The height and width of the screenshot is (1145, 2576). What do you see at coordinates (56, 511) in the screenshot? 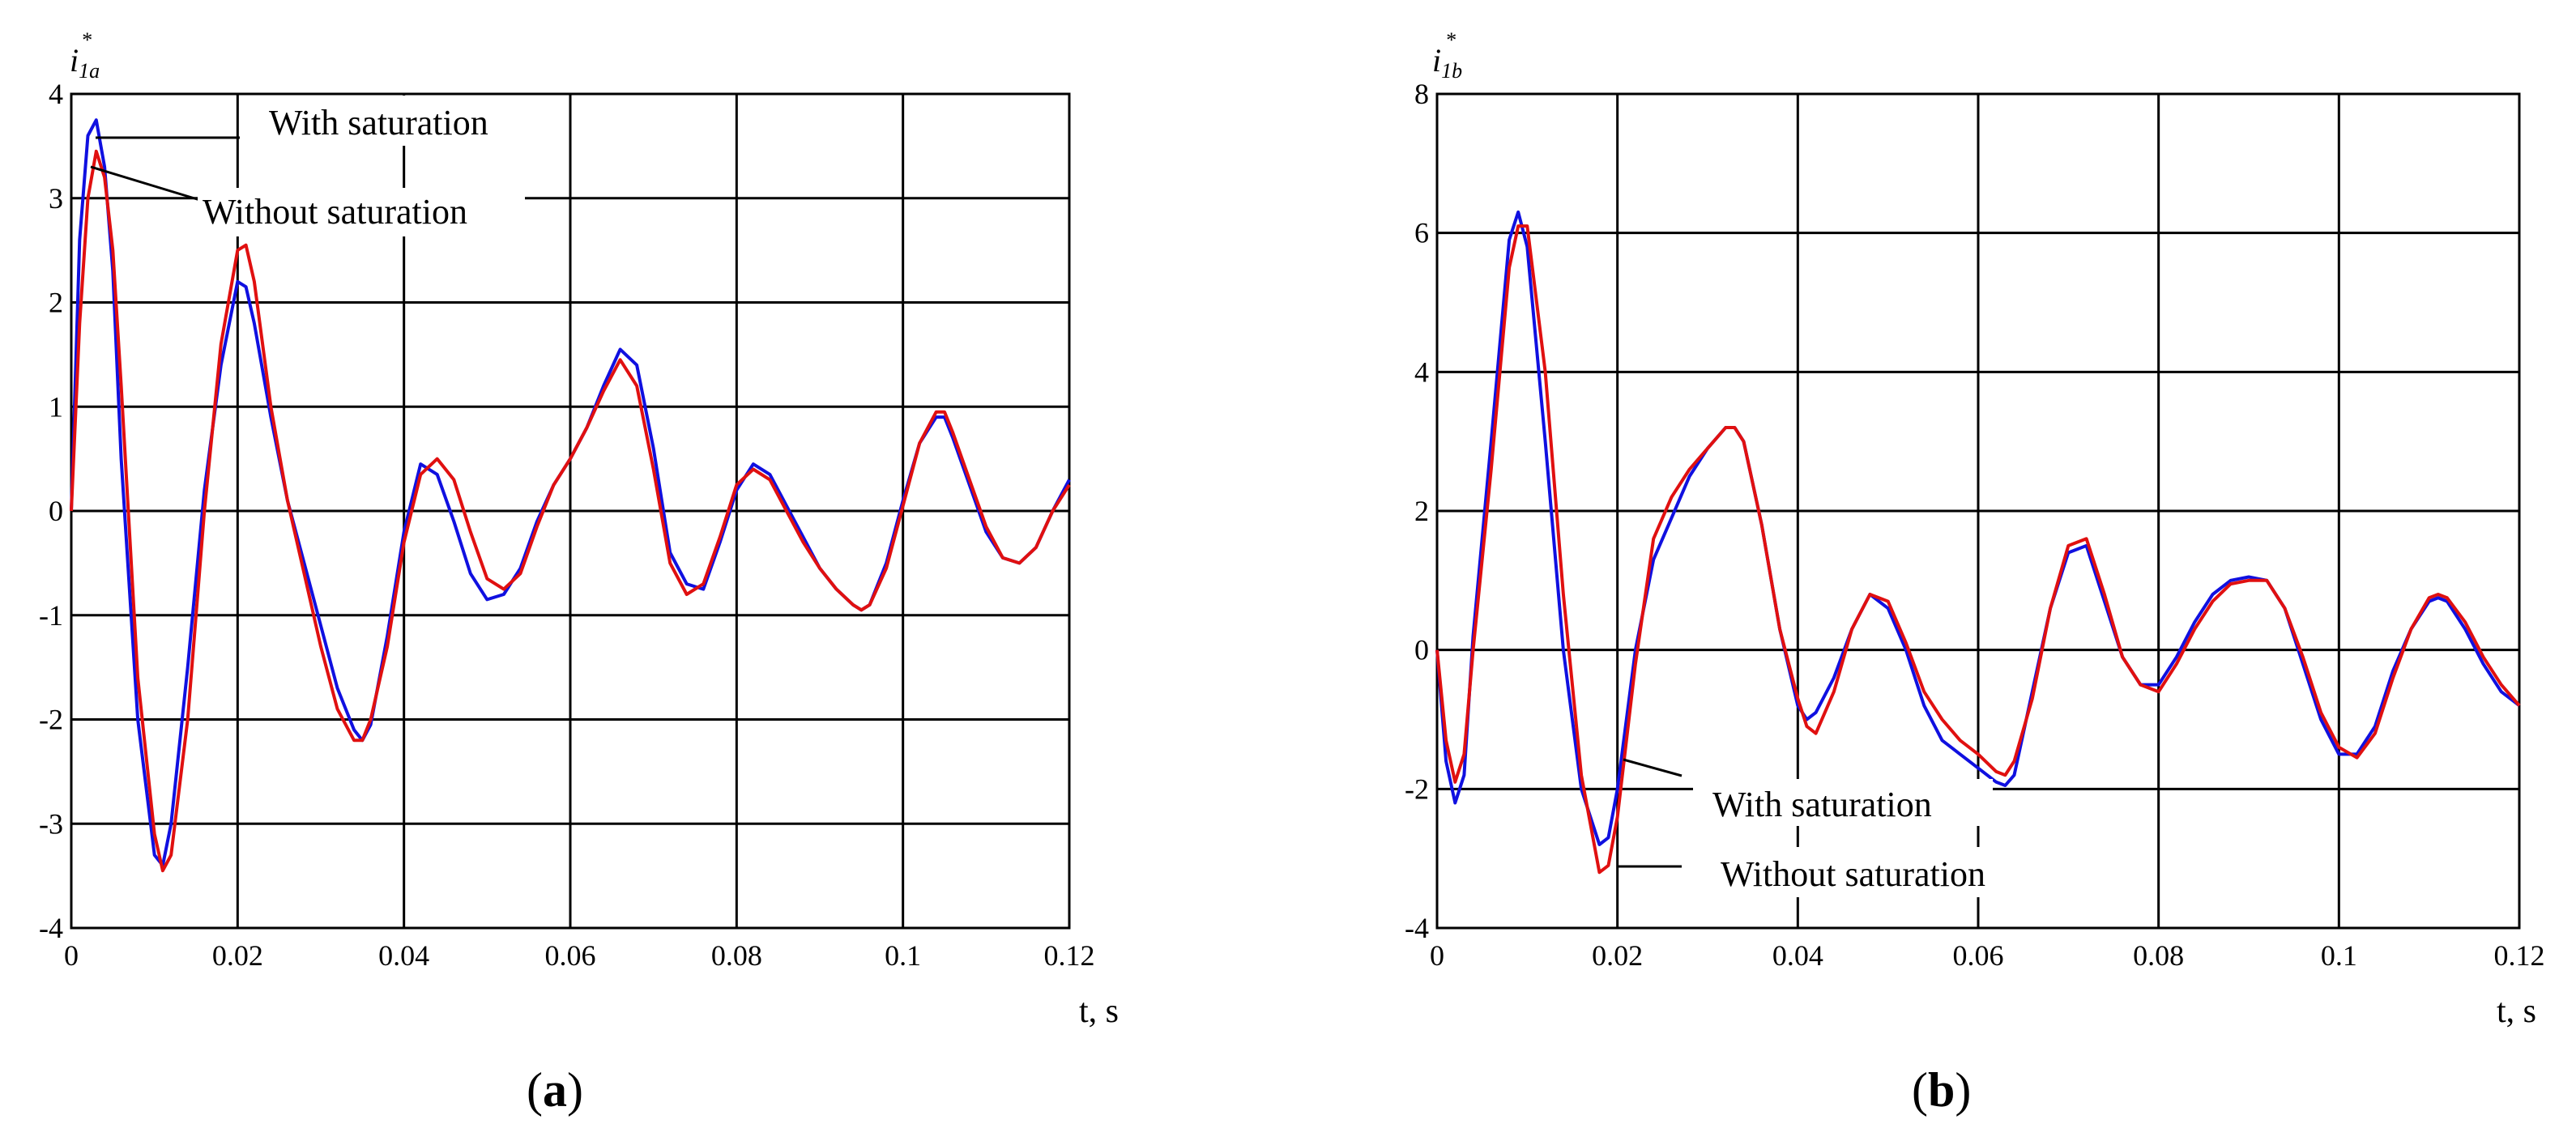
I see `y-tick-label-a-4: 0` at bounding box center [56, 511].